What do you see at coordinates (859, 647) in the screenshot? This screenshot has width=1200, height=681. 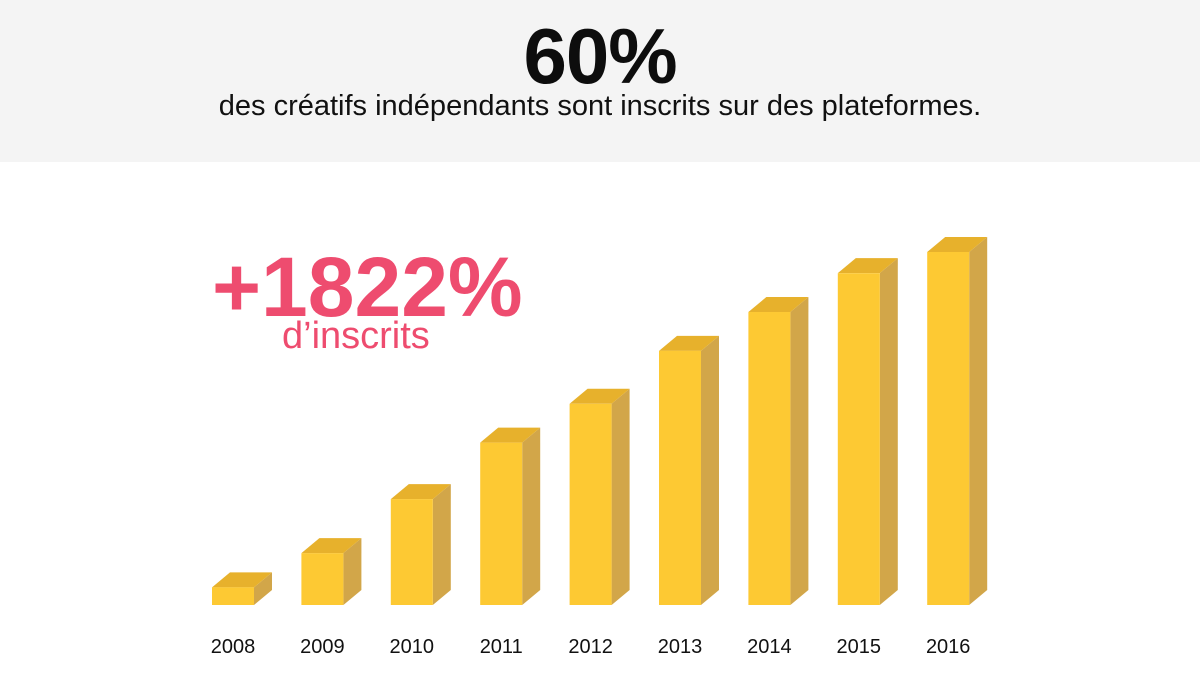 I see `x-tick-label-2015: 2015` at bounding box center [859, 647].